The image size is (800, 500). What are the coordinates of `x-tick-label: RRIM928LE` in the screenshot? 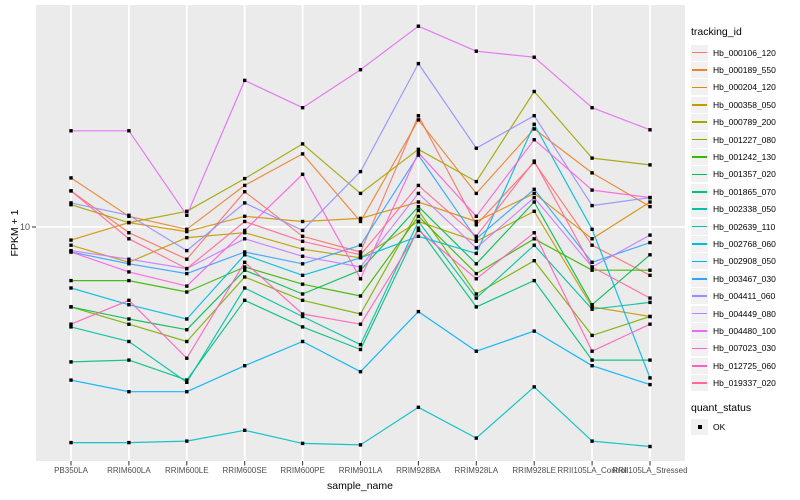 It's located at (534, 470).